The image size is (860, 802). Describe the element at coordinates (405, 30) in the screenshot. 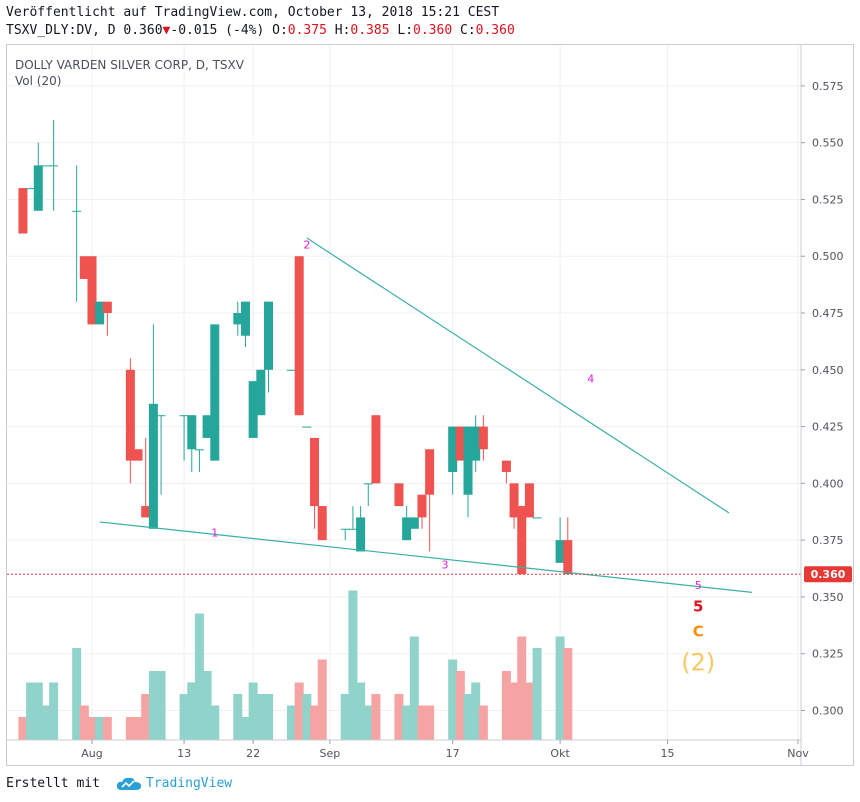

I see `low-label: L:` at that location.